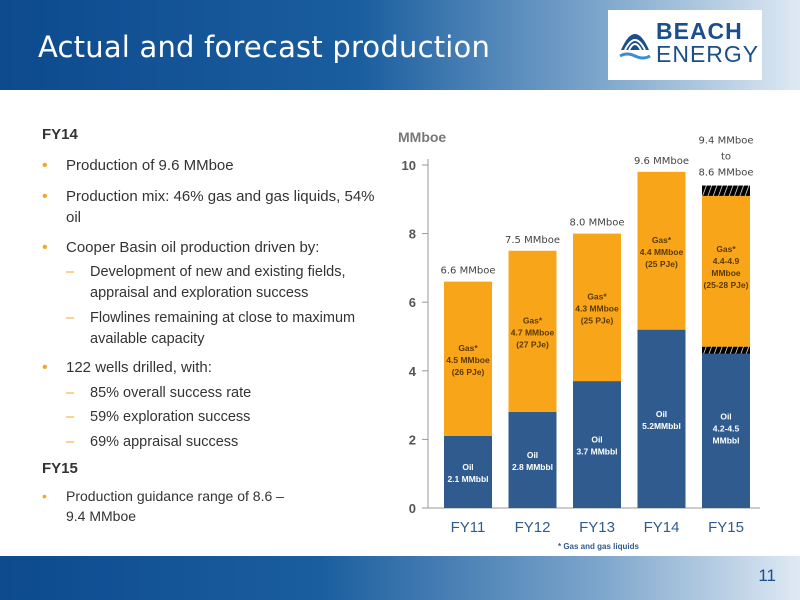  What do you see at coordinates (726, 173) in the screenshot?
I see `total-data-label: 8.6 MMboe` at bounding box center [726, 173].